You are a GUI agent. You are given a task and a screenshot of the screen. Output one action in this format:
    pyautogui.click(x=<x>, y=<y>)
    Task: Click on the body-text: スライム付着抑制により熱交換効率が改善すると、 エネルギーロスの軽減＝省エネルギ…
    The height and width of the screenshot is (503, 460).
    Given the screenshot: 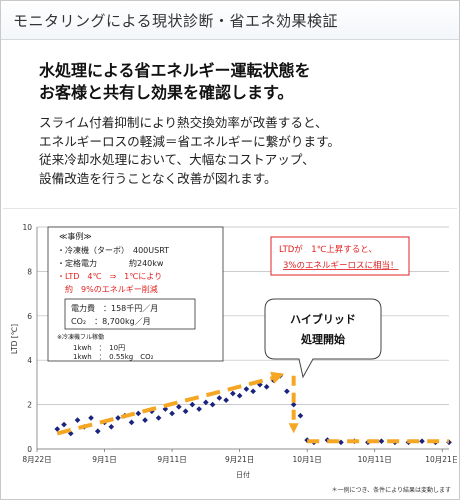 What is the action you would take?
    pyautogui.click(x=239, y=151)
    